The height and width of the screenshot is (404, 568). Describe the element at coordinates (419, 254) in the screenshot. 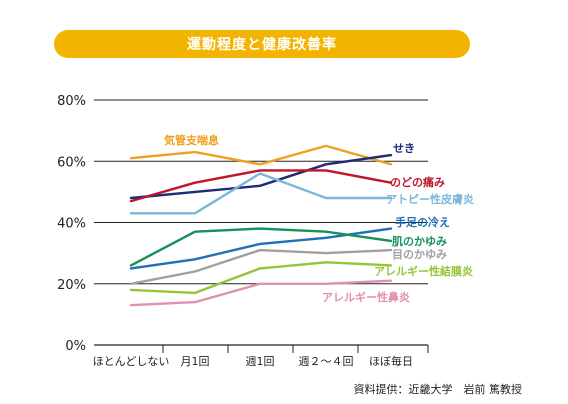

I see `series-label: 目のかゆみ` at that location.